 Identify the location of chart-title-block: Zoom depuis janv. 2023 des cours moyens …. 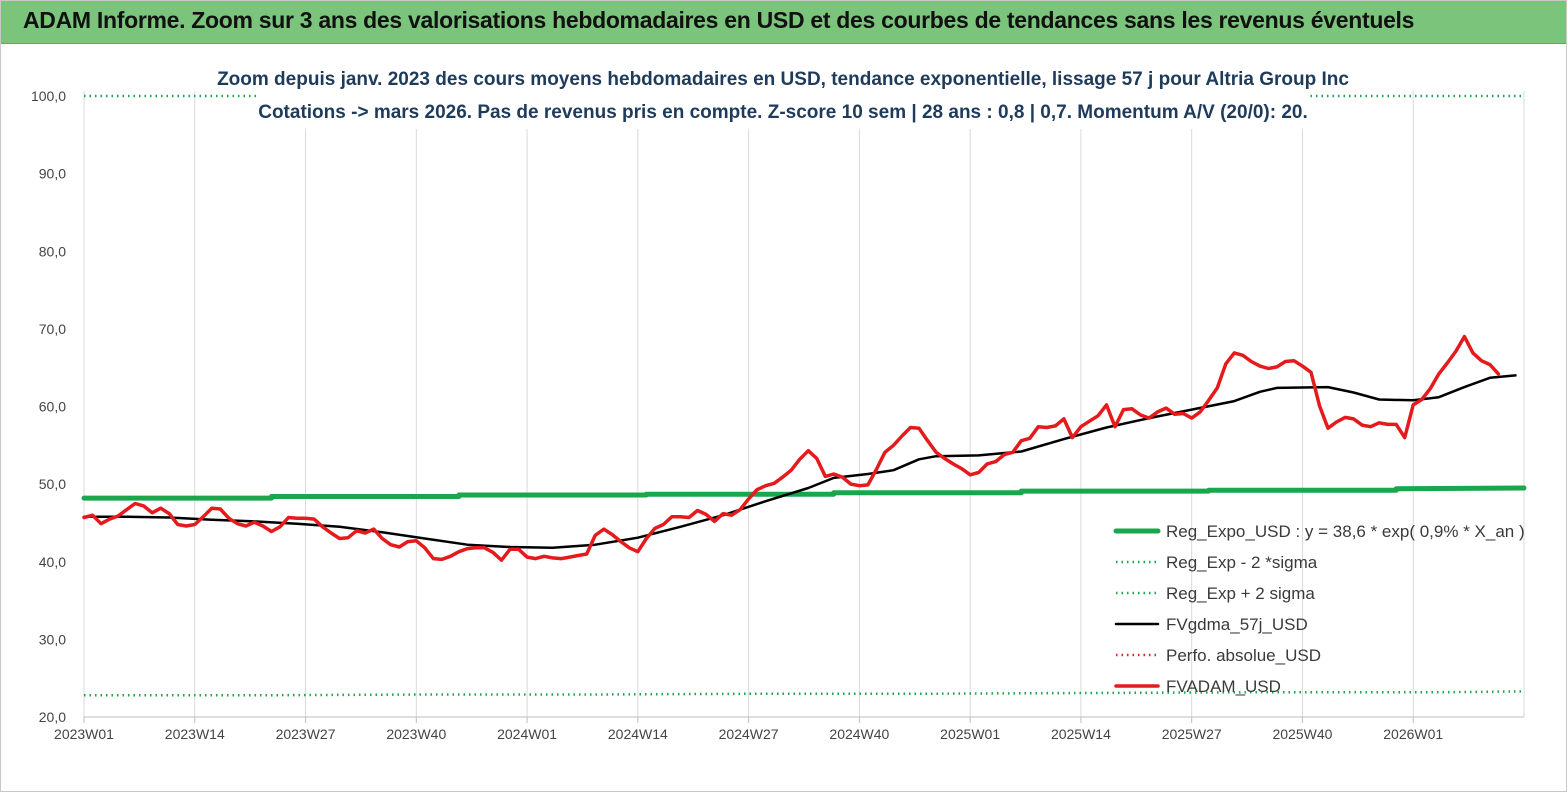
(783, 95).